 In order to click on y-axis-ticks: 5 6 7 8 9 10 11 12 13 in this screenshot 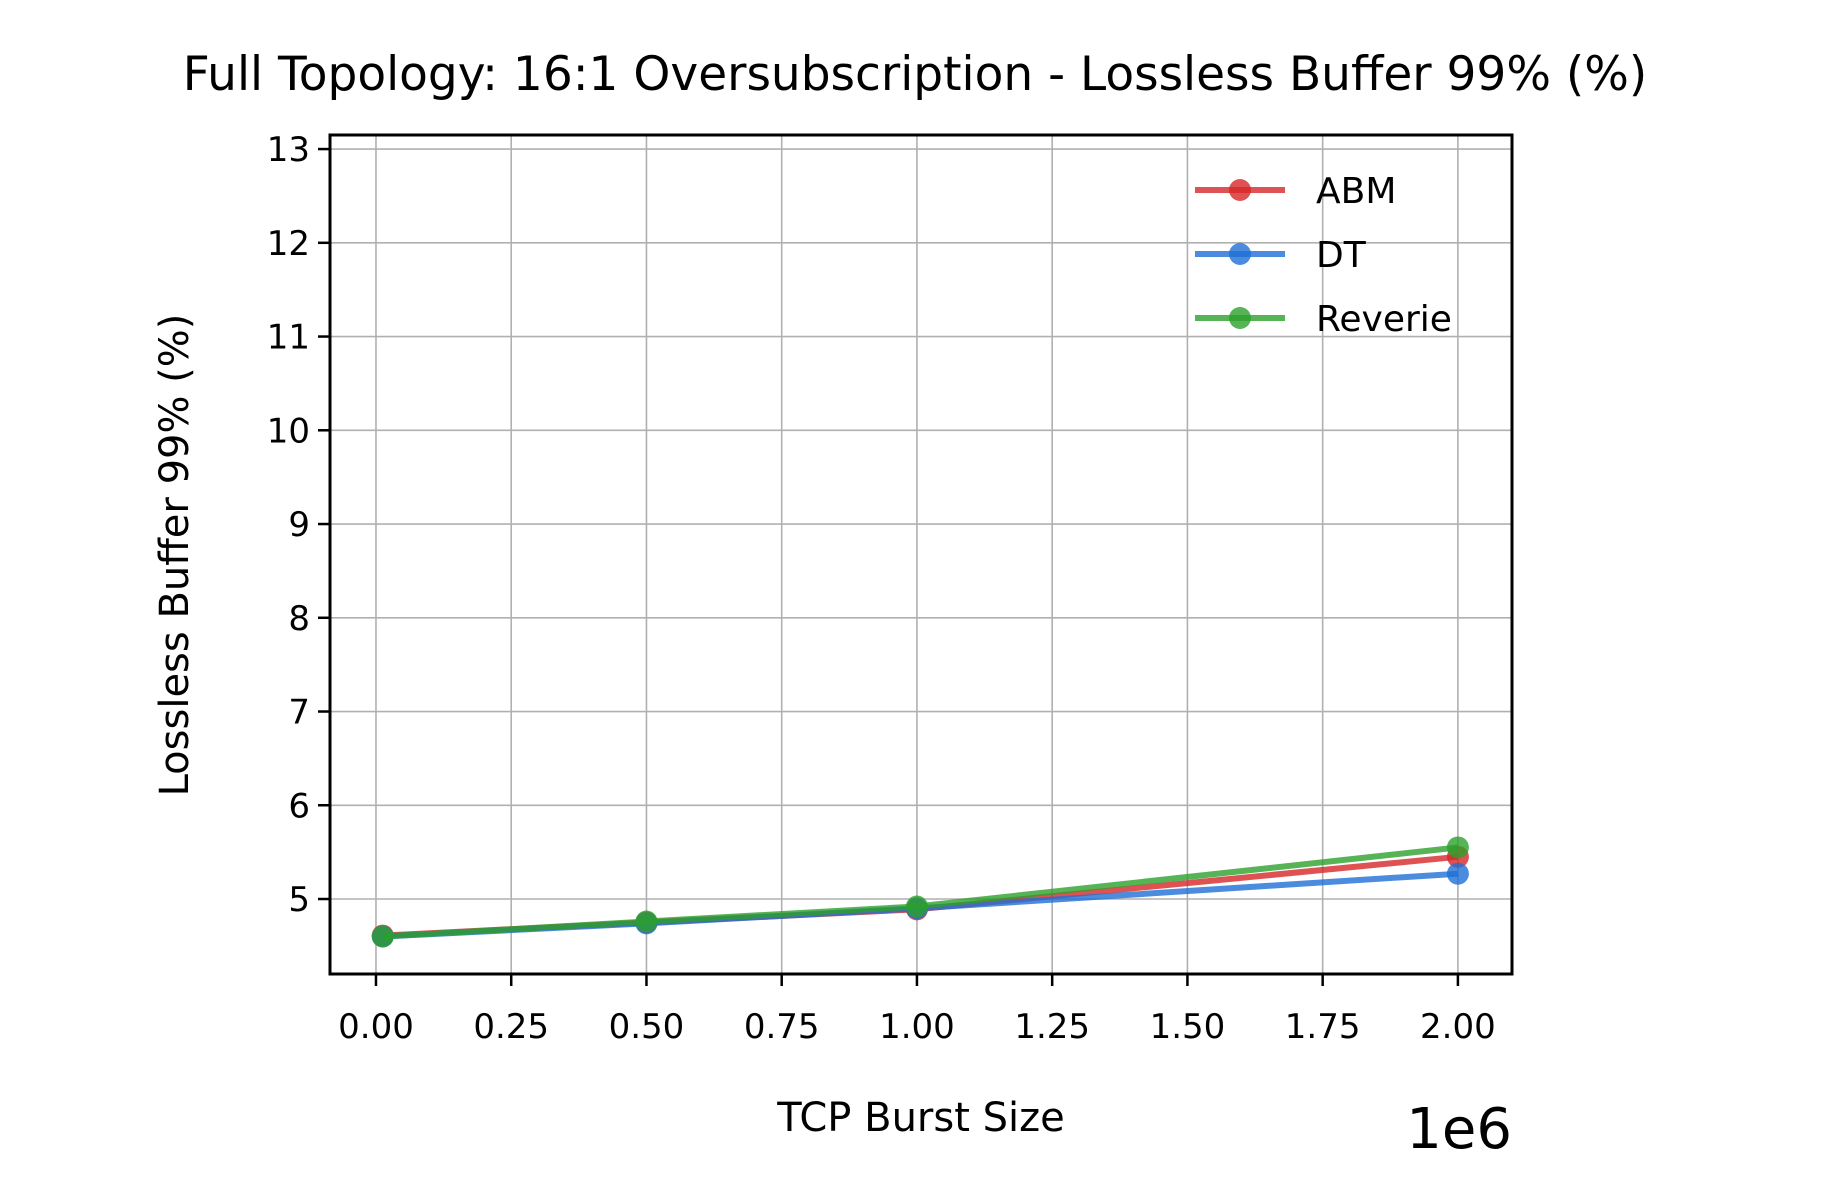, I will do `click(298, 525)`.